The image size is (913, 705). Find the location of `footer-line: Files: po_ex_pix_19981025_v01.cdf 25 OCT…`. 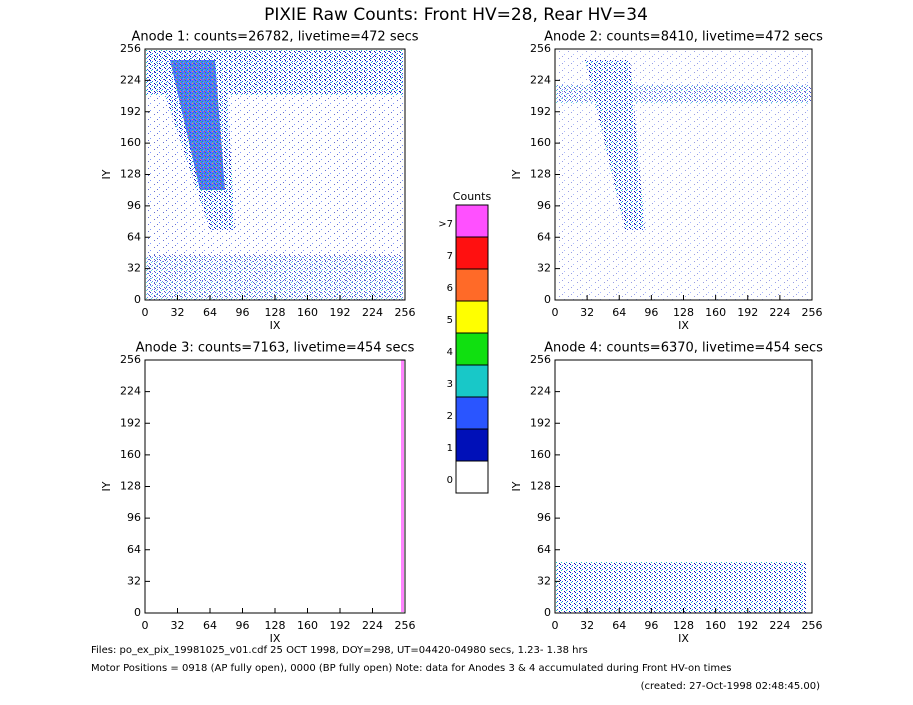

footer-line: Files: po_ex_pix_19981025_v01.cdf 25 OCT… is located at coordinates (339, 650).